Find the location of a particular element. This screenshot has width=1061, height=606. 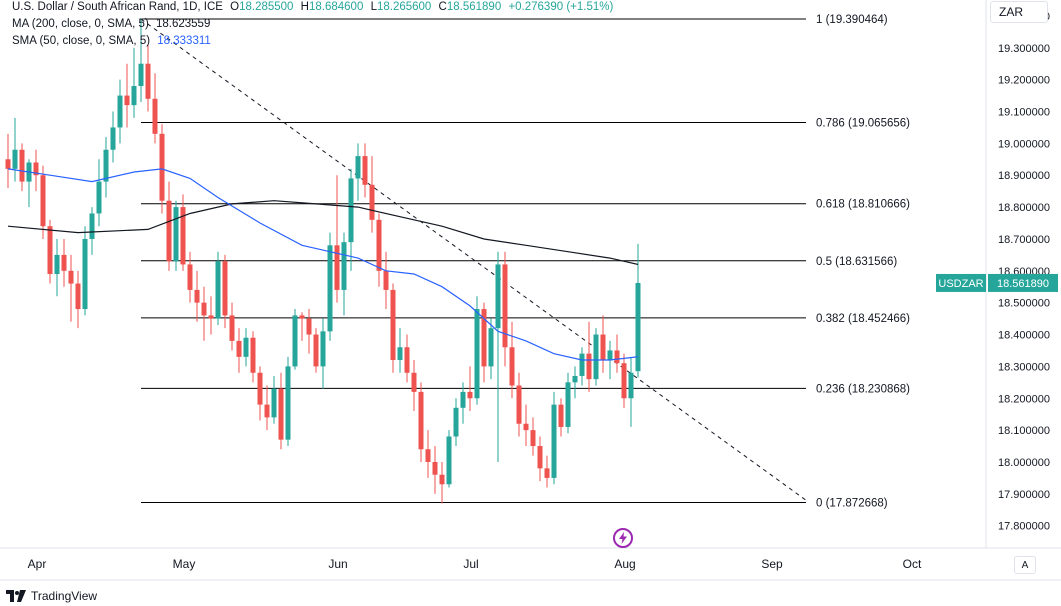

brand-name: TradingView is located at coordinates (64, 596).